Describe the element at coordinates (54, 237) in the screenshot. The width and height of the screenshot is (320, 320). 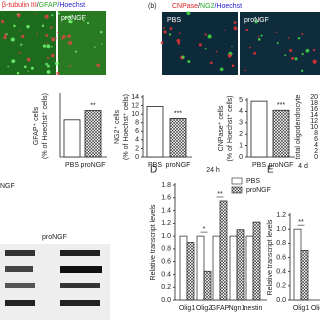
I see `blot-label: proNGF` at that location.